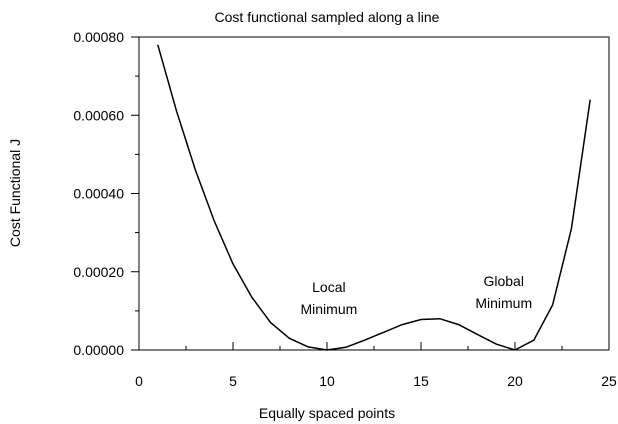 This screenshot has height=424, width=618. I want to click on x-tick-label: 15, so click(421, 381).